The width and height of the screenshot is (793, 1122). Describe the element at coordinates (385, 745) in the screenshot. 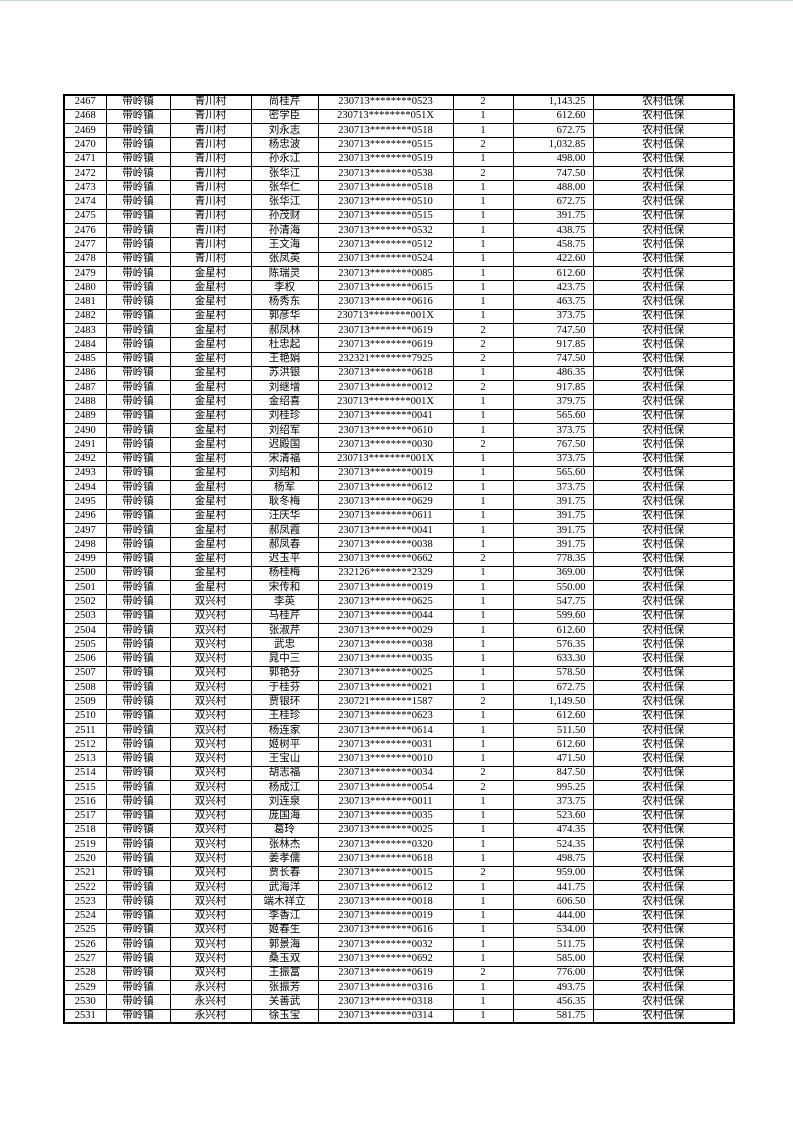

I see `cell-id-number: 230713********0031` at that location.